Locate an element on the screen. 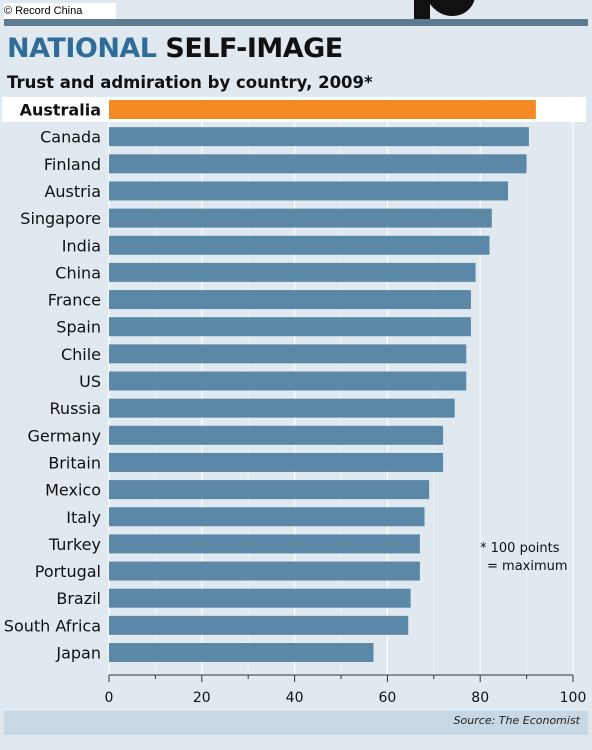  bar-spain is located at coordinates (290, 327).